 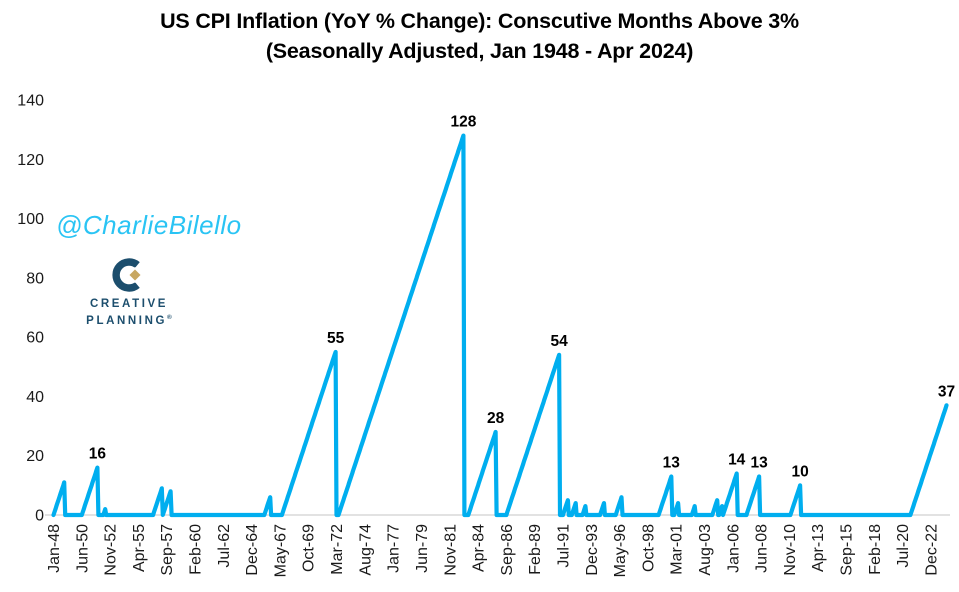 I want to click on x-axis-tick-label: Oct-69, so click(x=309, y=548).